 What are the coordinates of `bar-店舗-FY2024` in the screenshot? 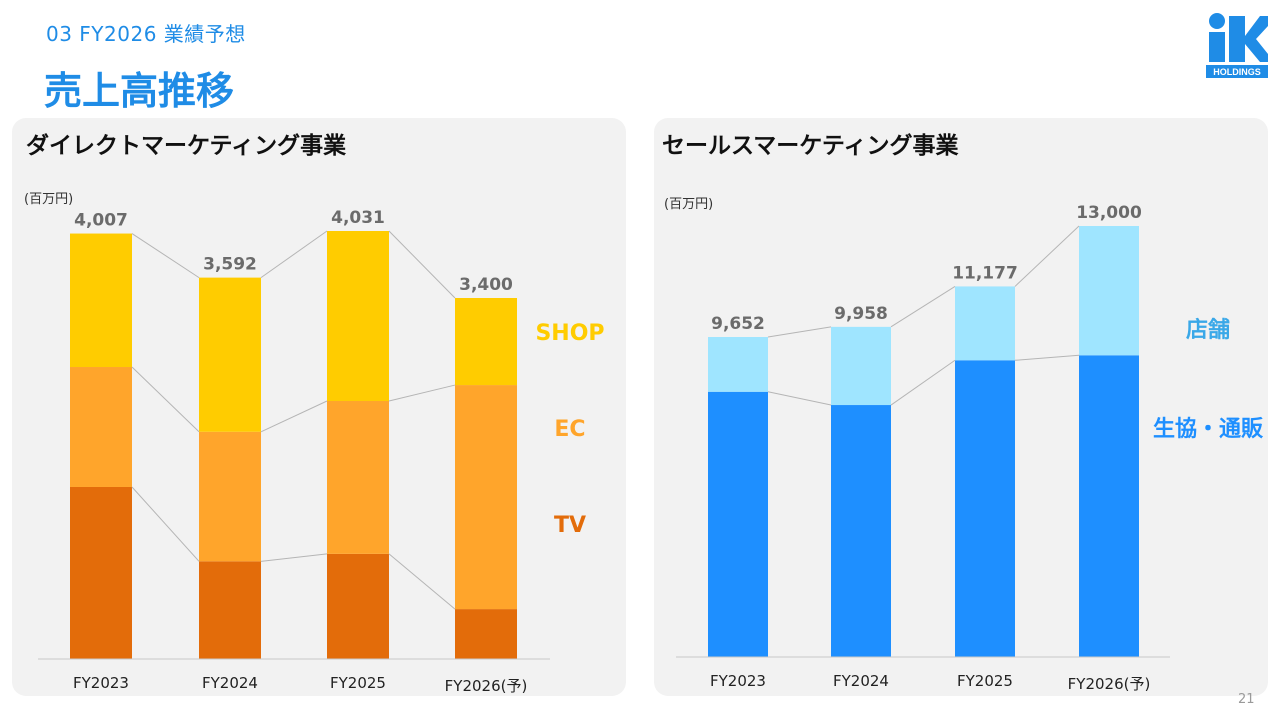 It's located at (861, 366).